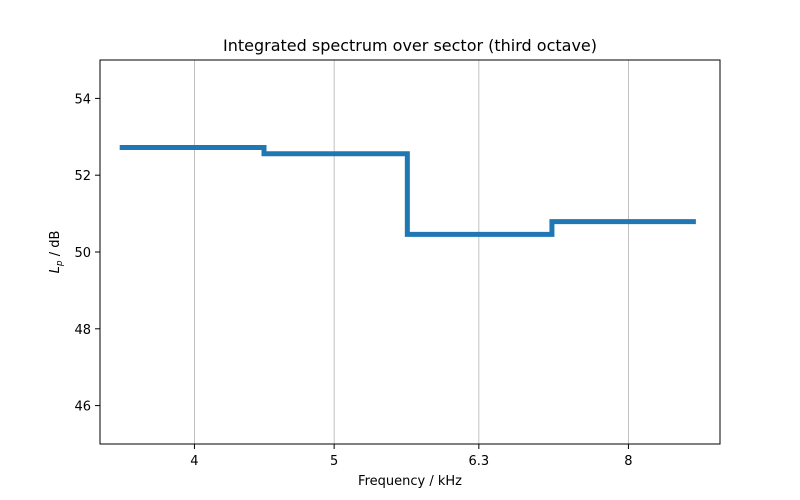  What do you see at coordinates (410, 481) in the screenshot?
I see `x-axis-label: Frequency / kHz` at bounding box center [410, 481].